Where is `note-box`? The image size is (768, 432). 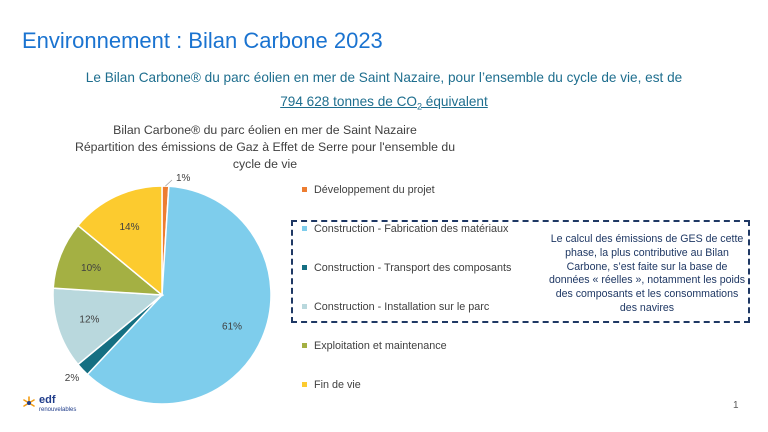 note-box is located at coordinates (520, 271).